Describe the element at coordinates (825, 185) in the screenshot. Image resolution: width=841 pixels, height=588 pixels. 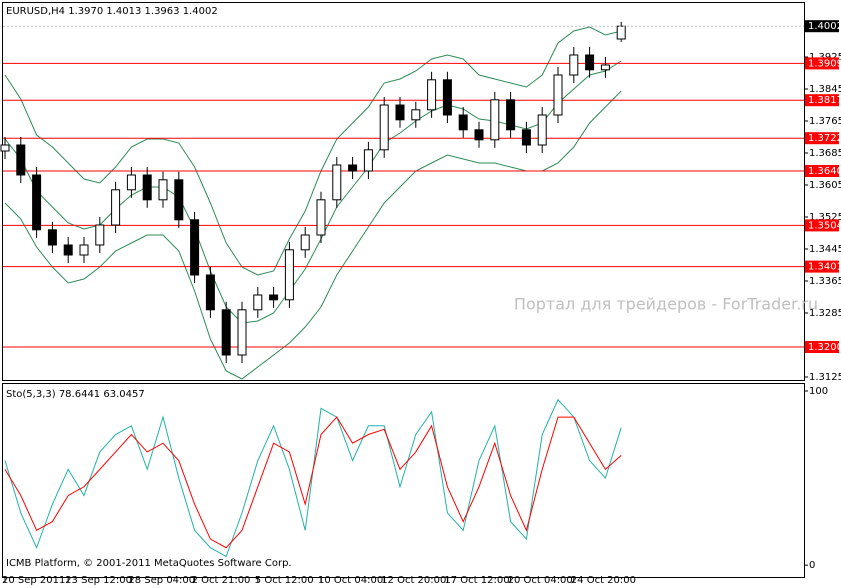
I see `y-tick-label: 1.3605` at that location.